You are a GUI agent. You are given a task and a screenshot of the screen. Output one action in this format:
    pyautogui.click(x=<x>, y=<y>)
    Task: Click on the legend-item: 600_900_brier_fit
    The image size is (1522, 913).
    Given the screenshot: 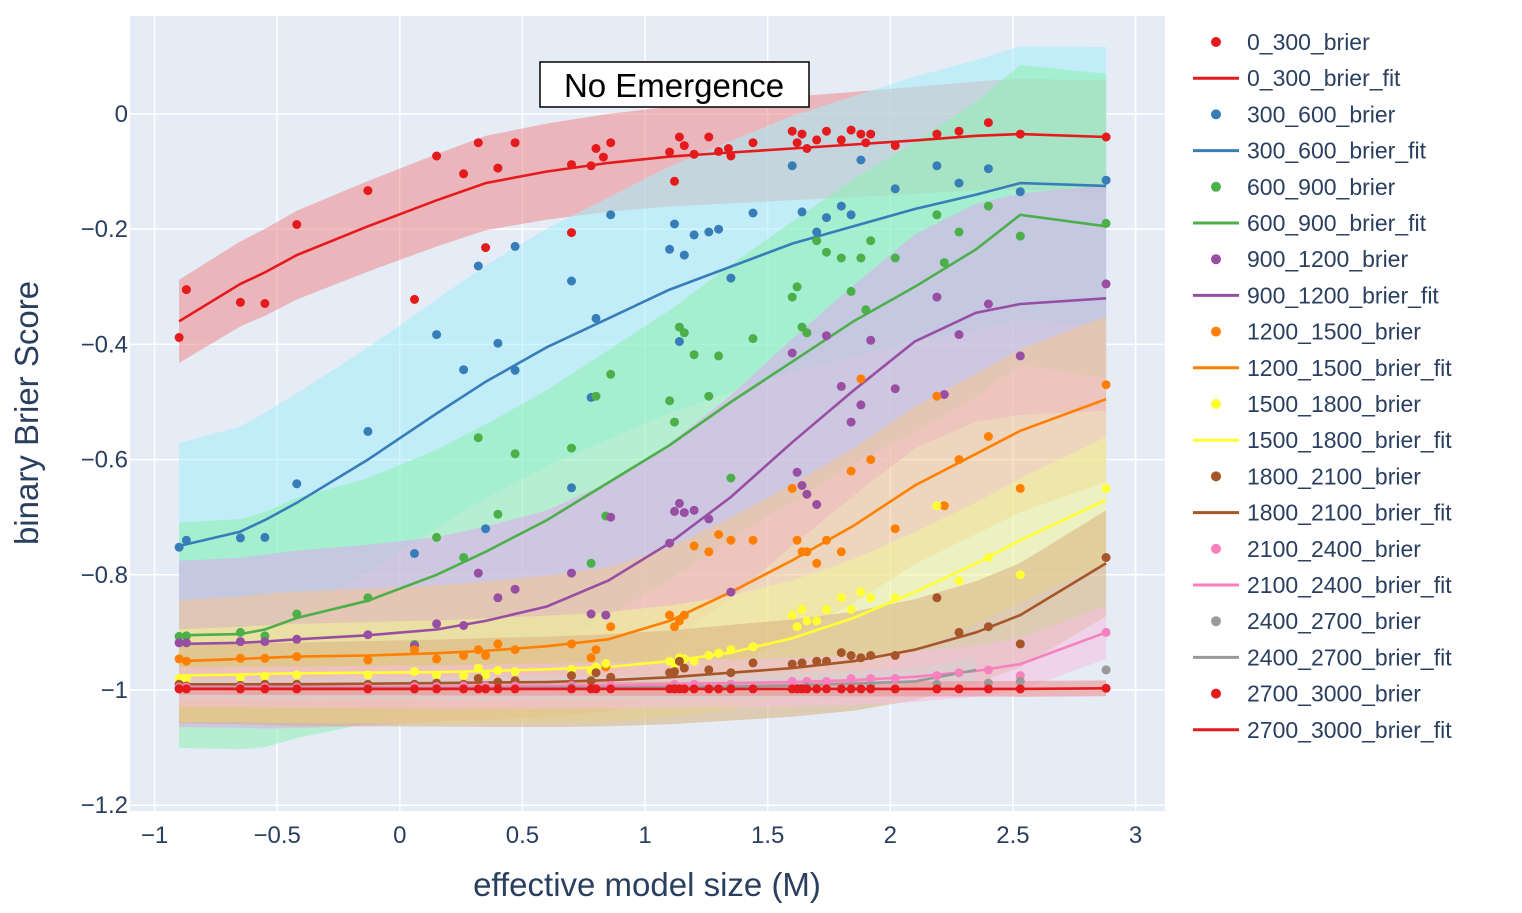 What is the action you would take?
    pyautogui.click(x=1310, y=223)
    